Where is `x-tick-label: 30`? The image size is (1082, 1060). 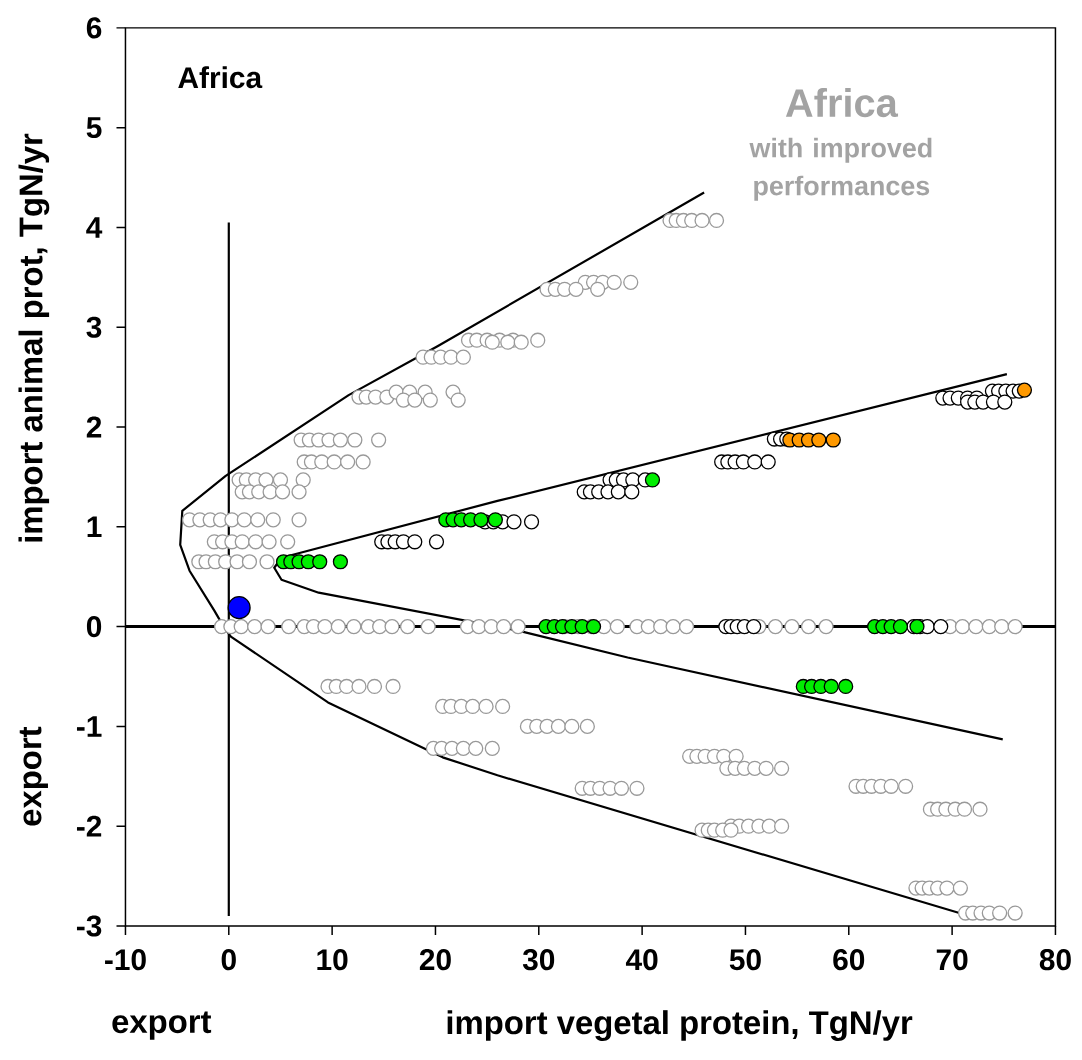
x-tick-label: 30 is located at coordinates (538, 959).